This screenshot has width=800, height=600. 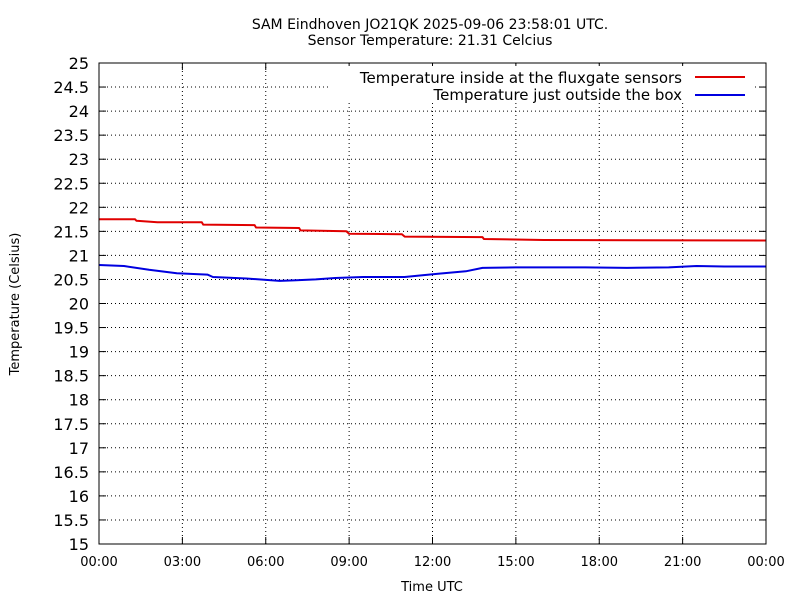 What do you see at coordinates (79, 63) in the screenshot?
I see `y-tick-label: 25` at bounding box center [79, 63].